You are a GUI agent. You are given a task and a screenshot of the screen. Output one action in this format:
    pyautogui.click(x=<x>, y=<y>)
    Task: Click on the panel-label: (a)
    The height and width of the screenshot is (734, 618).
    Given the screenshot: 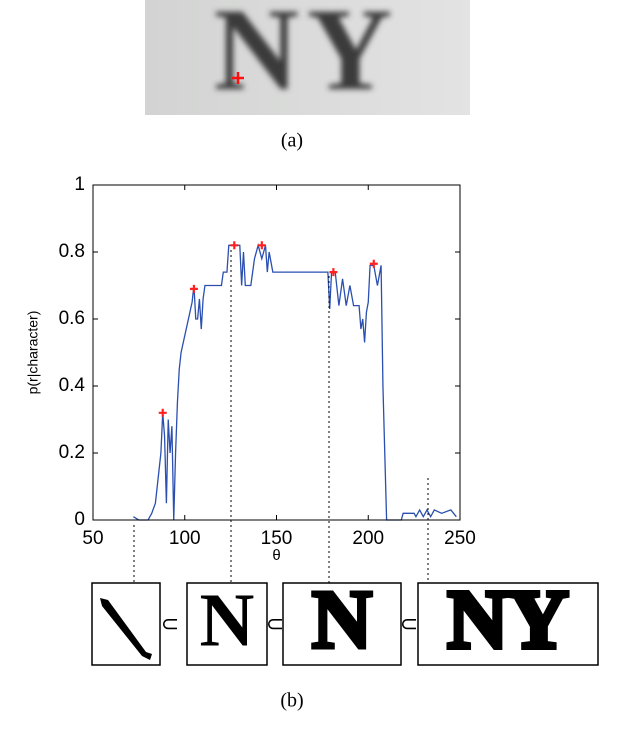 What is the action you would take?
    pyautogui.click(x=292, y=141)
    